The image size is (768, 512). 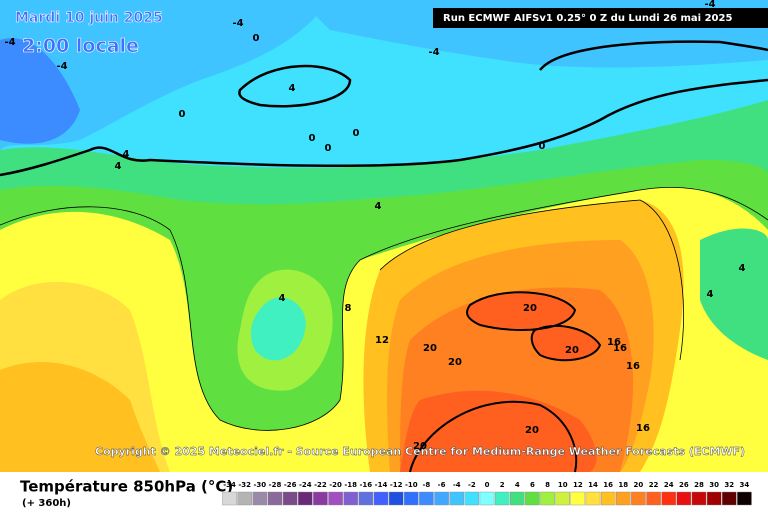 What do you see at coordinates (669, 485) in the screenshot?
I see `legend-label: 24` at bounding box center [669, 485].